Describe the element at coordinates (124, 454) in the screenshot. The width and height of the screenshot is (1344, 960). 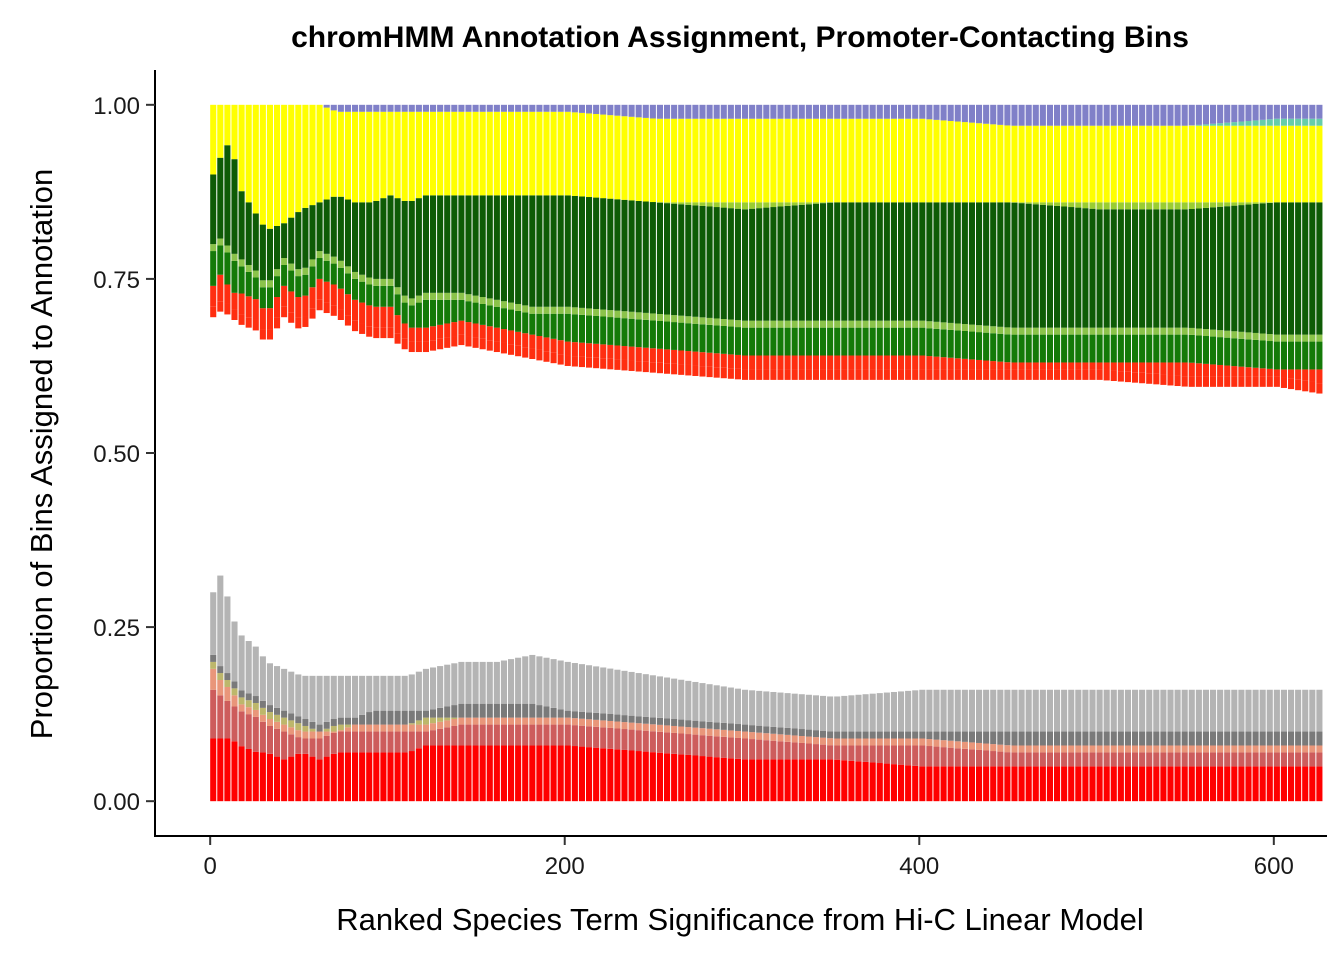
I see `y-ticks: 0.000.250.500.751.00` at that location.